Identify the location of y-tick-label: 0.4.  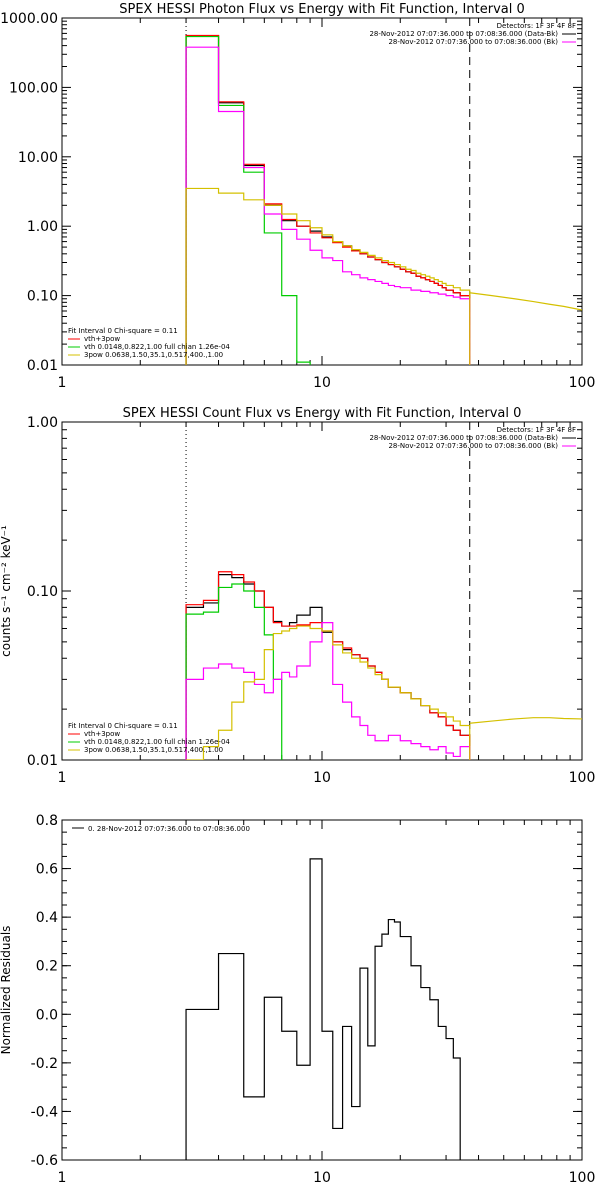
(47, 918).